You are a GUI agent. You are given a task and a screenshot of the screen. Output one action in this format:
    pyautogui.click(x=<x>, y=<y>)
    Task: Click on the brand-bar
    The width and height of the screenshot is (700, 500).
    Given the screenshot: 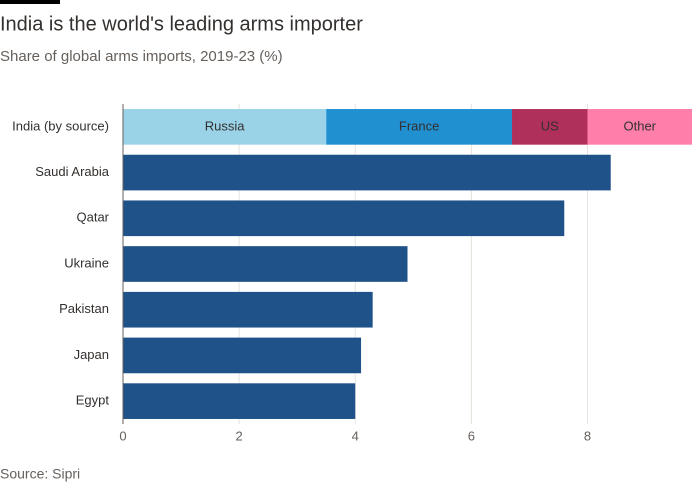 What is the action you would take?
    pyautogui.click(x=30, y=2)
    